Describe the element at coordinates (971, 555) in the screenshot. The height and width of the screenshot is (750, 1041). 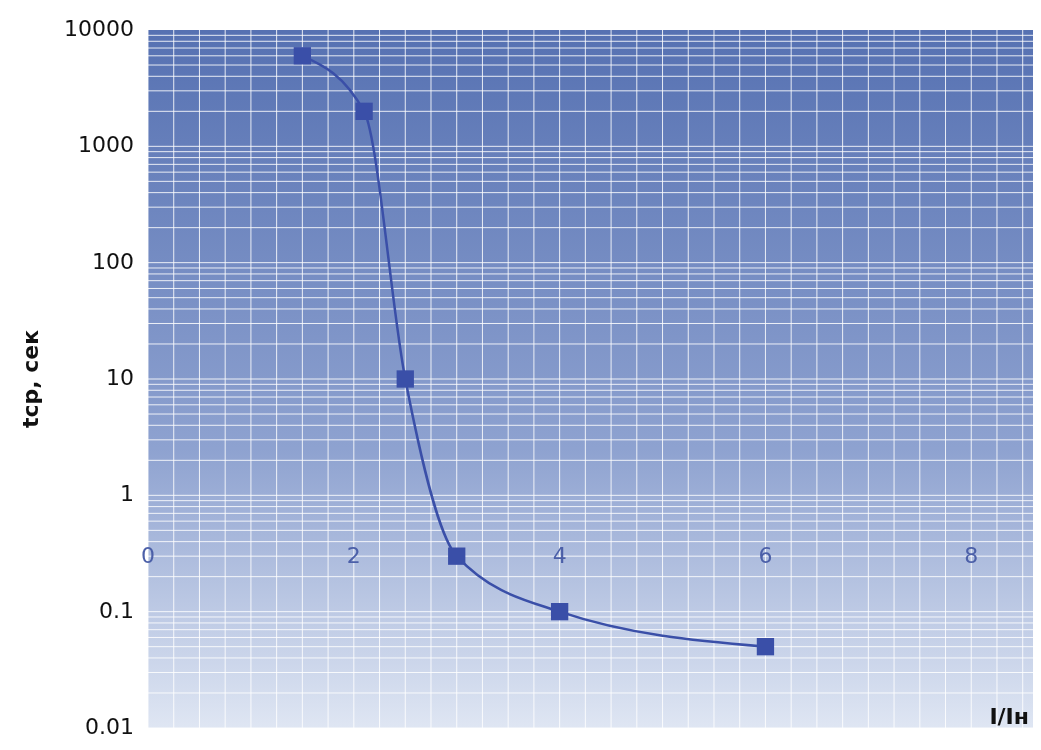
I see `x-tick-label: 8` at that location.